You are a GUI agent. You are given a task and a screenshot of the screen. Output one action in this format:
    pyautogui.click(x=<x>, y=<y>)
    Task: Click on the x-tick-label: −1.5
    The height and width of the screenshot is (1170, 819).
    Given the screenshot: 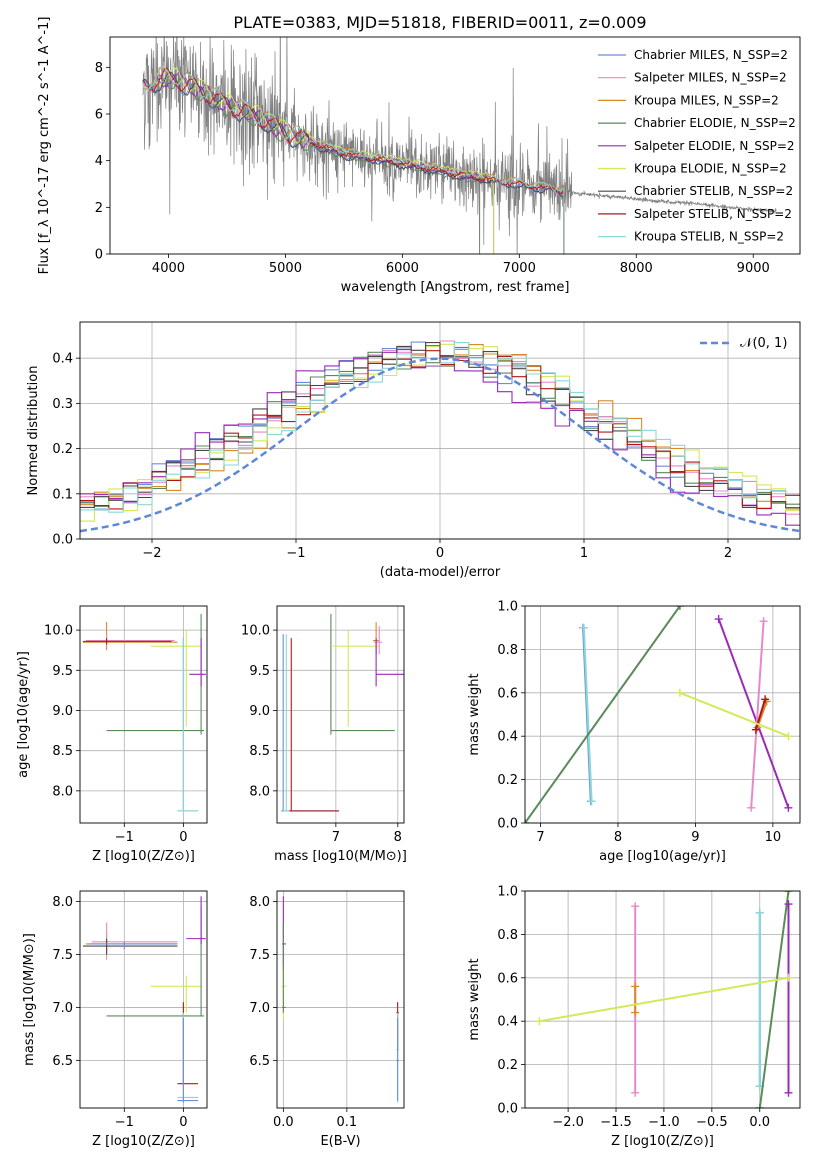 What is the action you would take?
    pyautogui.click(x=616, y=1122)
    